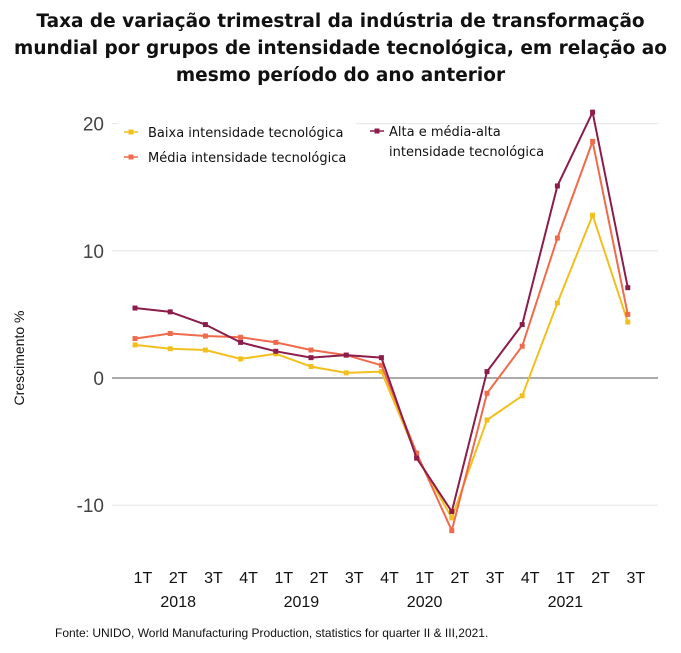  What do you see at coordinates (566, 602) in the screenshot?
I see `x-year-label: 2021` at bounding box center [566, 602].